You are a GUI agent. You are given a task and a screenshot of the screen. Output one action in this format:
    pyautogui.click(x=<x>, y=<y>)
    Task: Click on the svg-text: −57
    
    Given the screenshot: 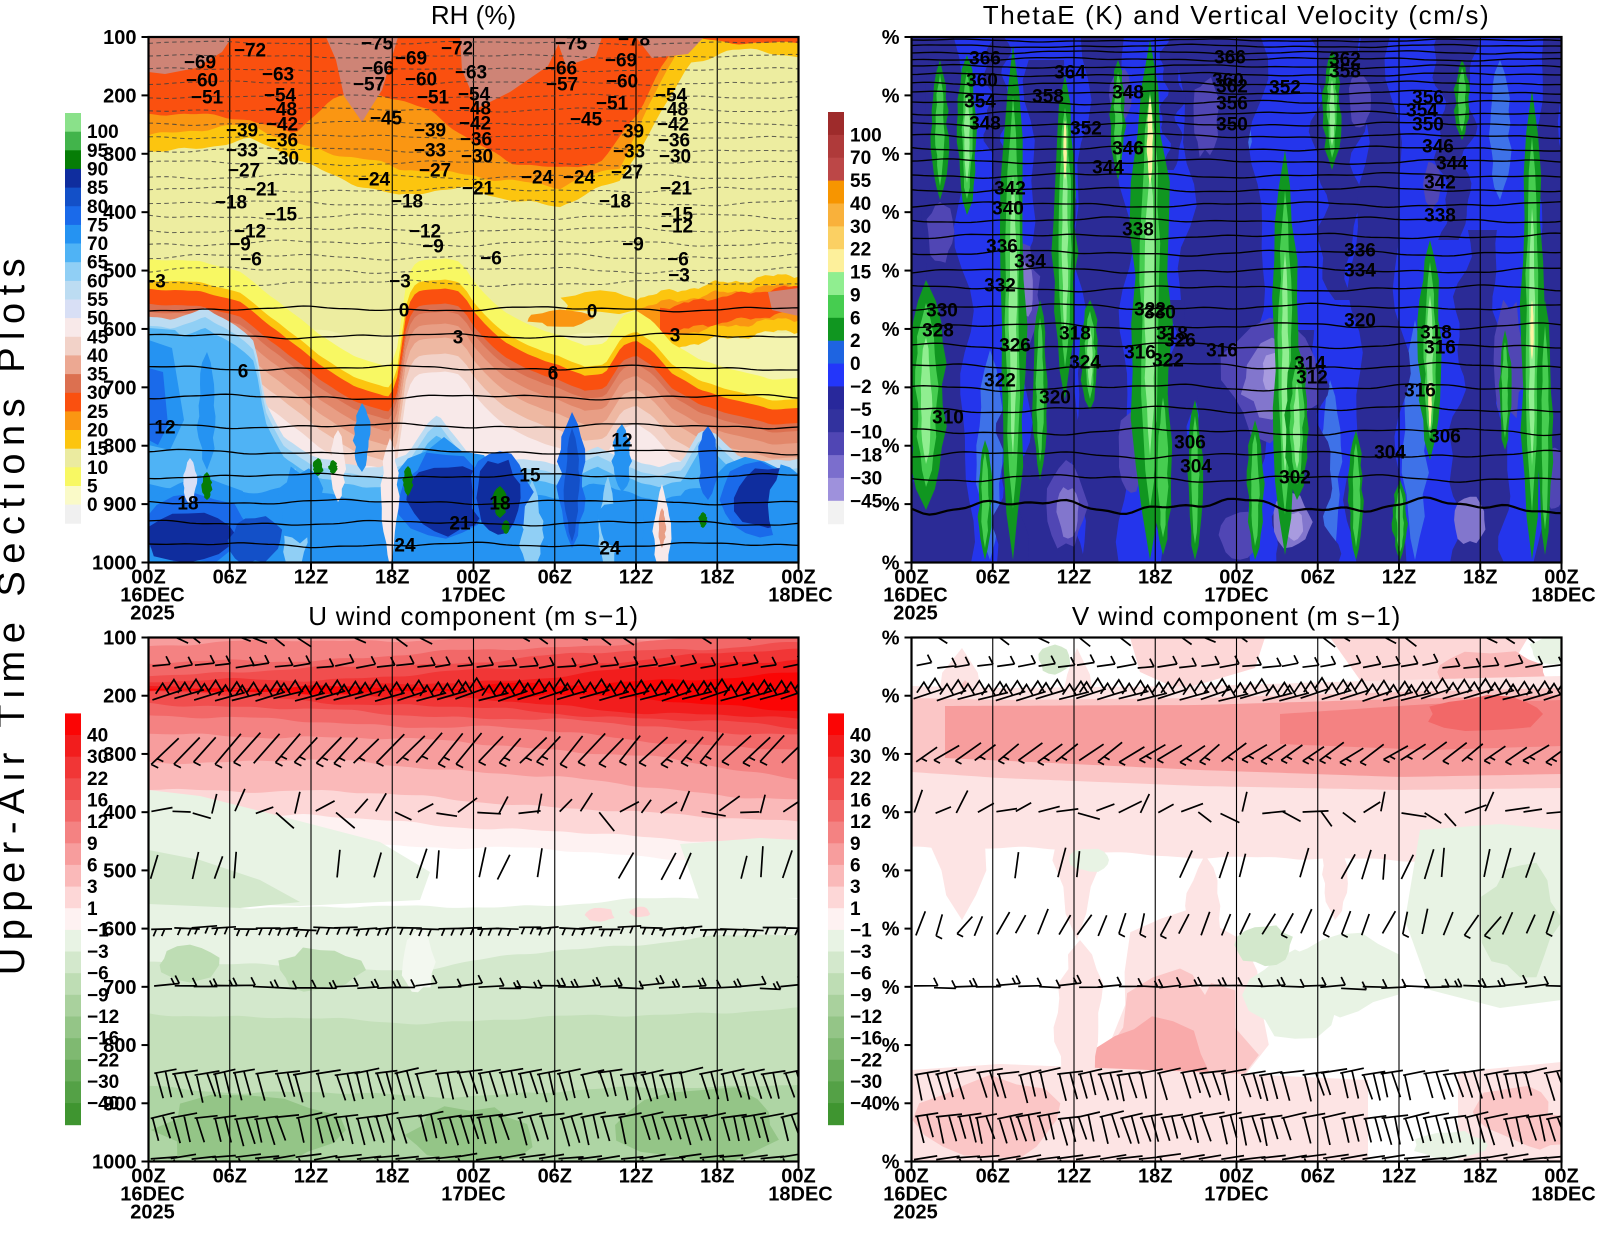 What is the action you would take?
    pyautogui.click(x=562, y=85)
    